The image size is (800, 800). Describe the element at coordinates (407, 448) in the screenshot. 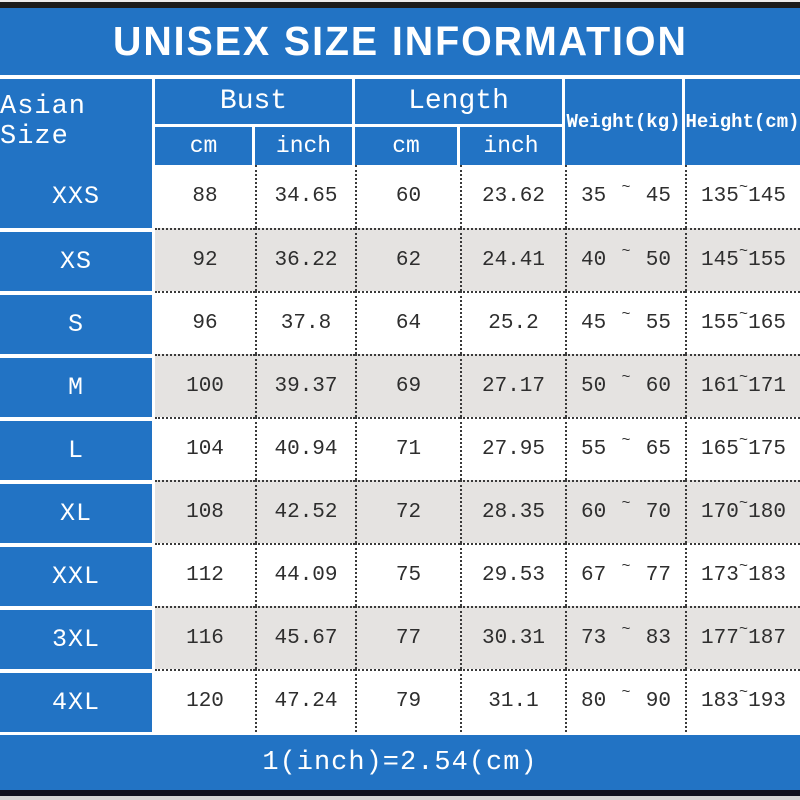

I see `length-cm-value: 71` at that location.